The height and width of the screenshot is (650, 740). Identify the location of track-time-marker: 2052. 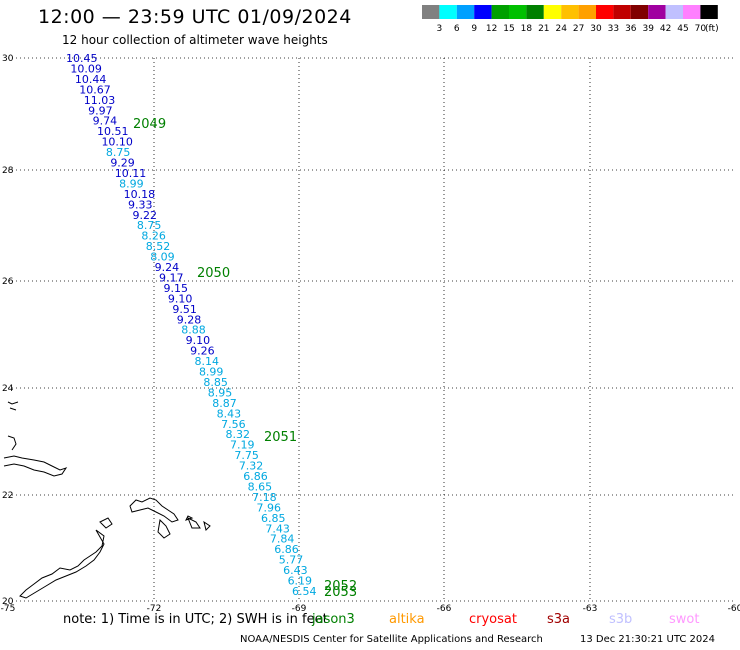
(340, 586).